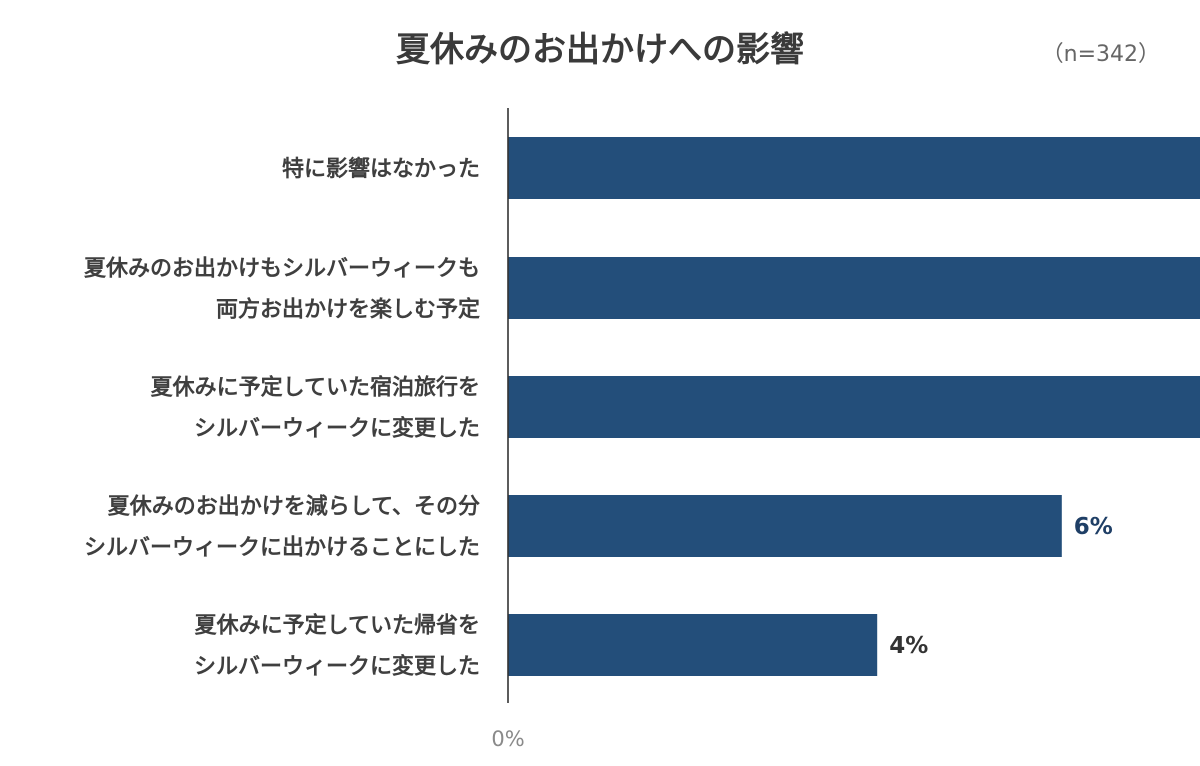 The image size is (1200, 766). I want to click on chart-title: 夏休みのお出かけへの影響, so click(600, 50).